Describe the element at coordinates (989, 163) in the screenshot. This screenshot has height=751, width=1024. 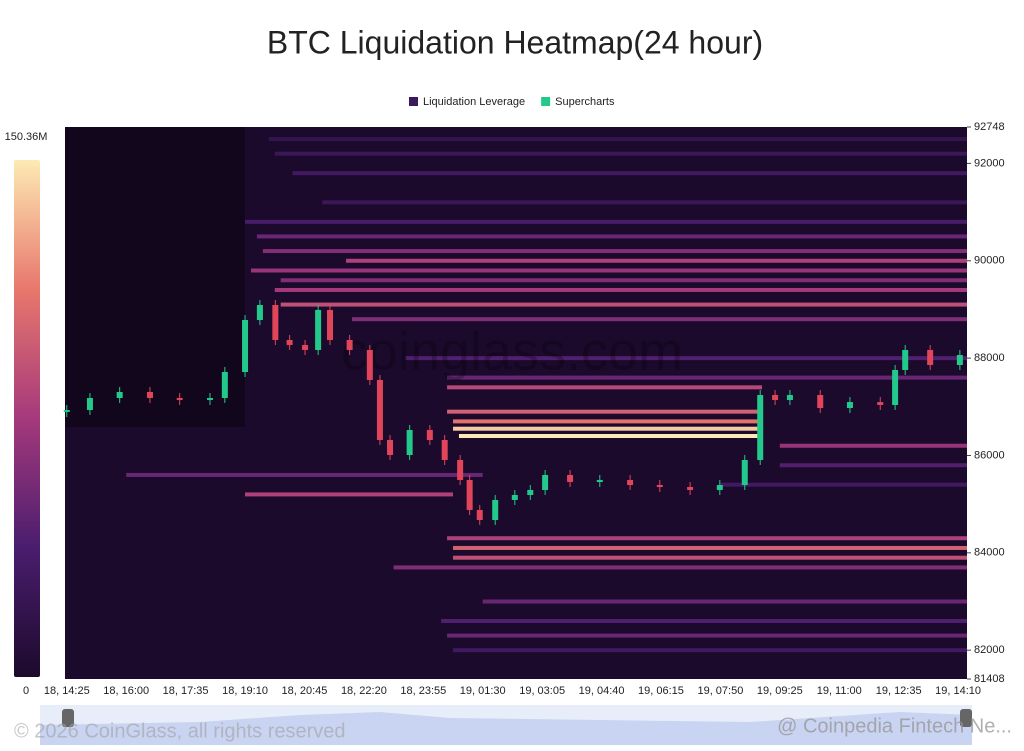
I see `y-tick-label: 92000` at that location.